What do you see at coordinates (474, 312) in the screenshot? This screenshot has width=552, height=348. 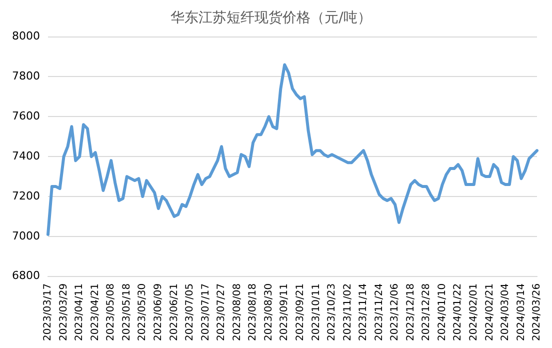 I see `x-tick-label: 2024/02/01` at bounding box center [474, 312].